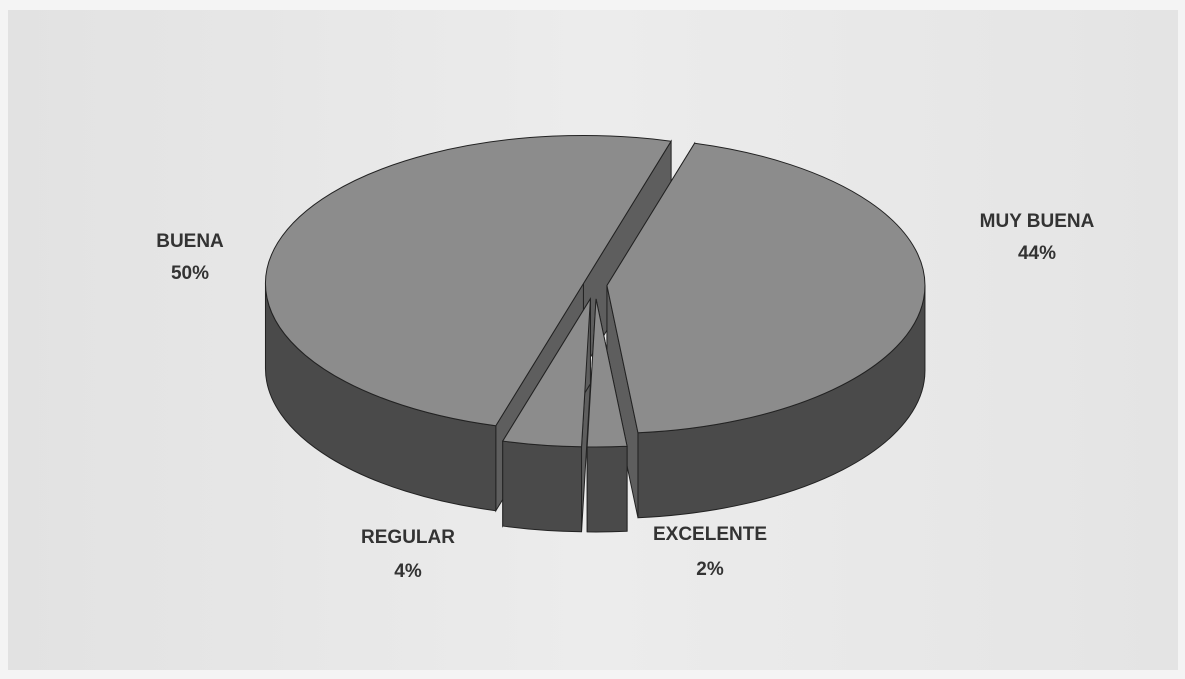 This screenshot has width=1185, height=679. What do you see at coordinates (710, 569) in the screenshot?
I see `slice-value-label: 2%` at bounding box center [710, 569].